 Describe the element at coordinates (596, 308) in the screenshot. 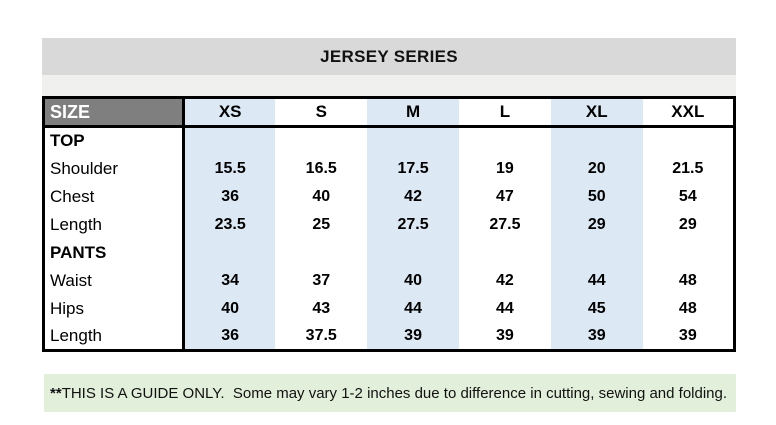

I see `cell-value: 45` at that location.